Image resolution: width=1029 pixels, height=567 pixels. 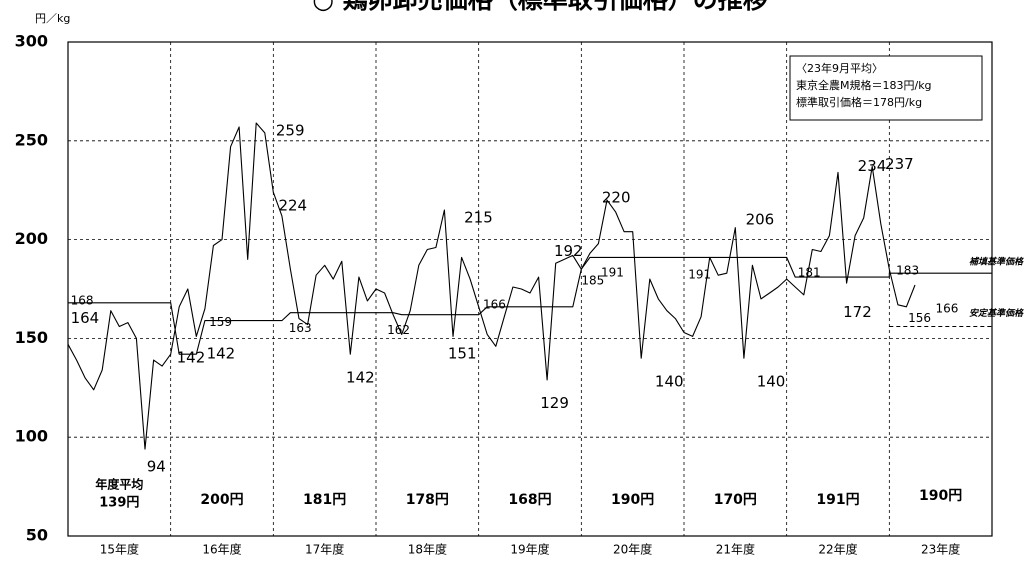 What do you see at coordinates (996, 313) in the screenshot?
I see `reference-line-label: 安定基準価格` at bounding box center [996, 313].